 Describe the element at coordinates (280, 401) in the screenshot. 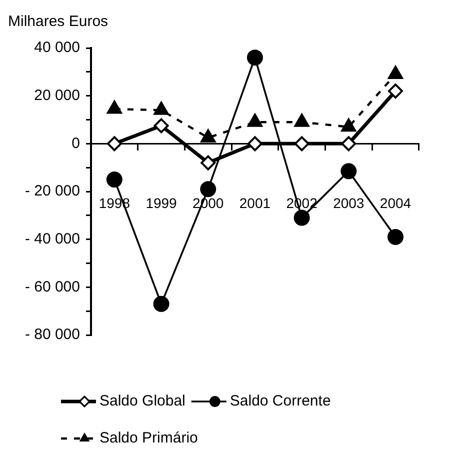

I see `legend-label: Saldo Corrente` at that location.